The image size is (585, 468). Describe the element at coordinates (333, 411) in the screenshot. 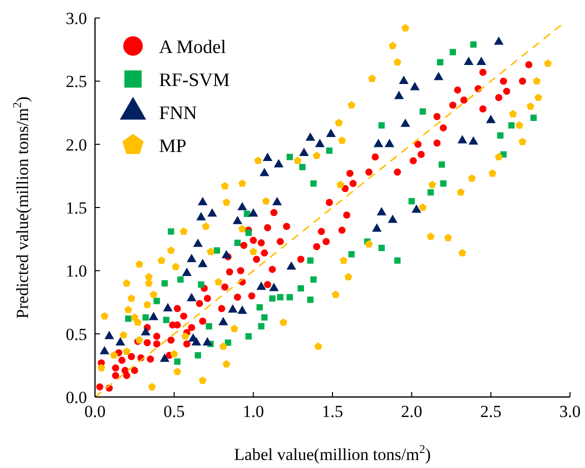

I see `x-tick-label: 1.5` at that location.